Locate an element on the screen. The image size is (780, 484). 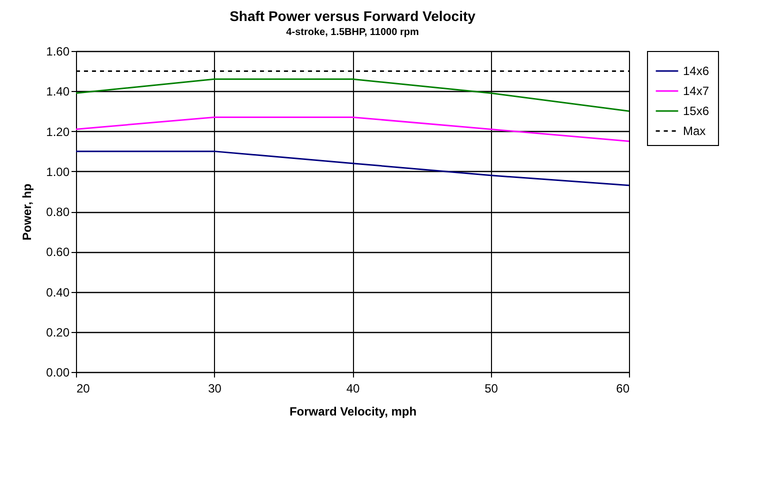
x-tick-label: 20 is located at coordinates (83, 389).